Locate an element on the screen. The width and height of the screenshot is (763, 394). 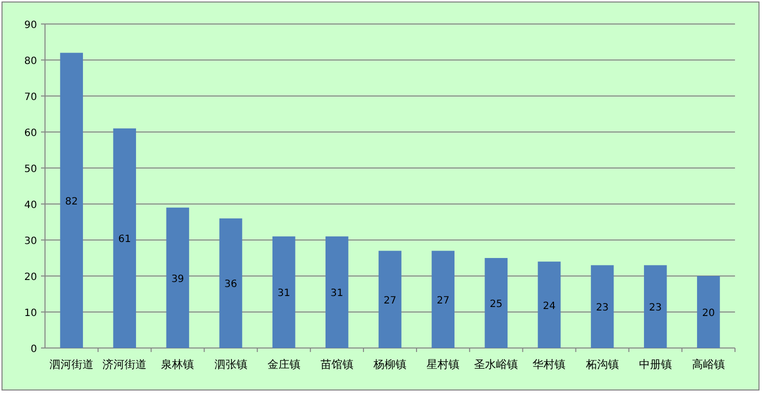
data-label: 61 is located at coordinates (124, 240).